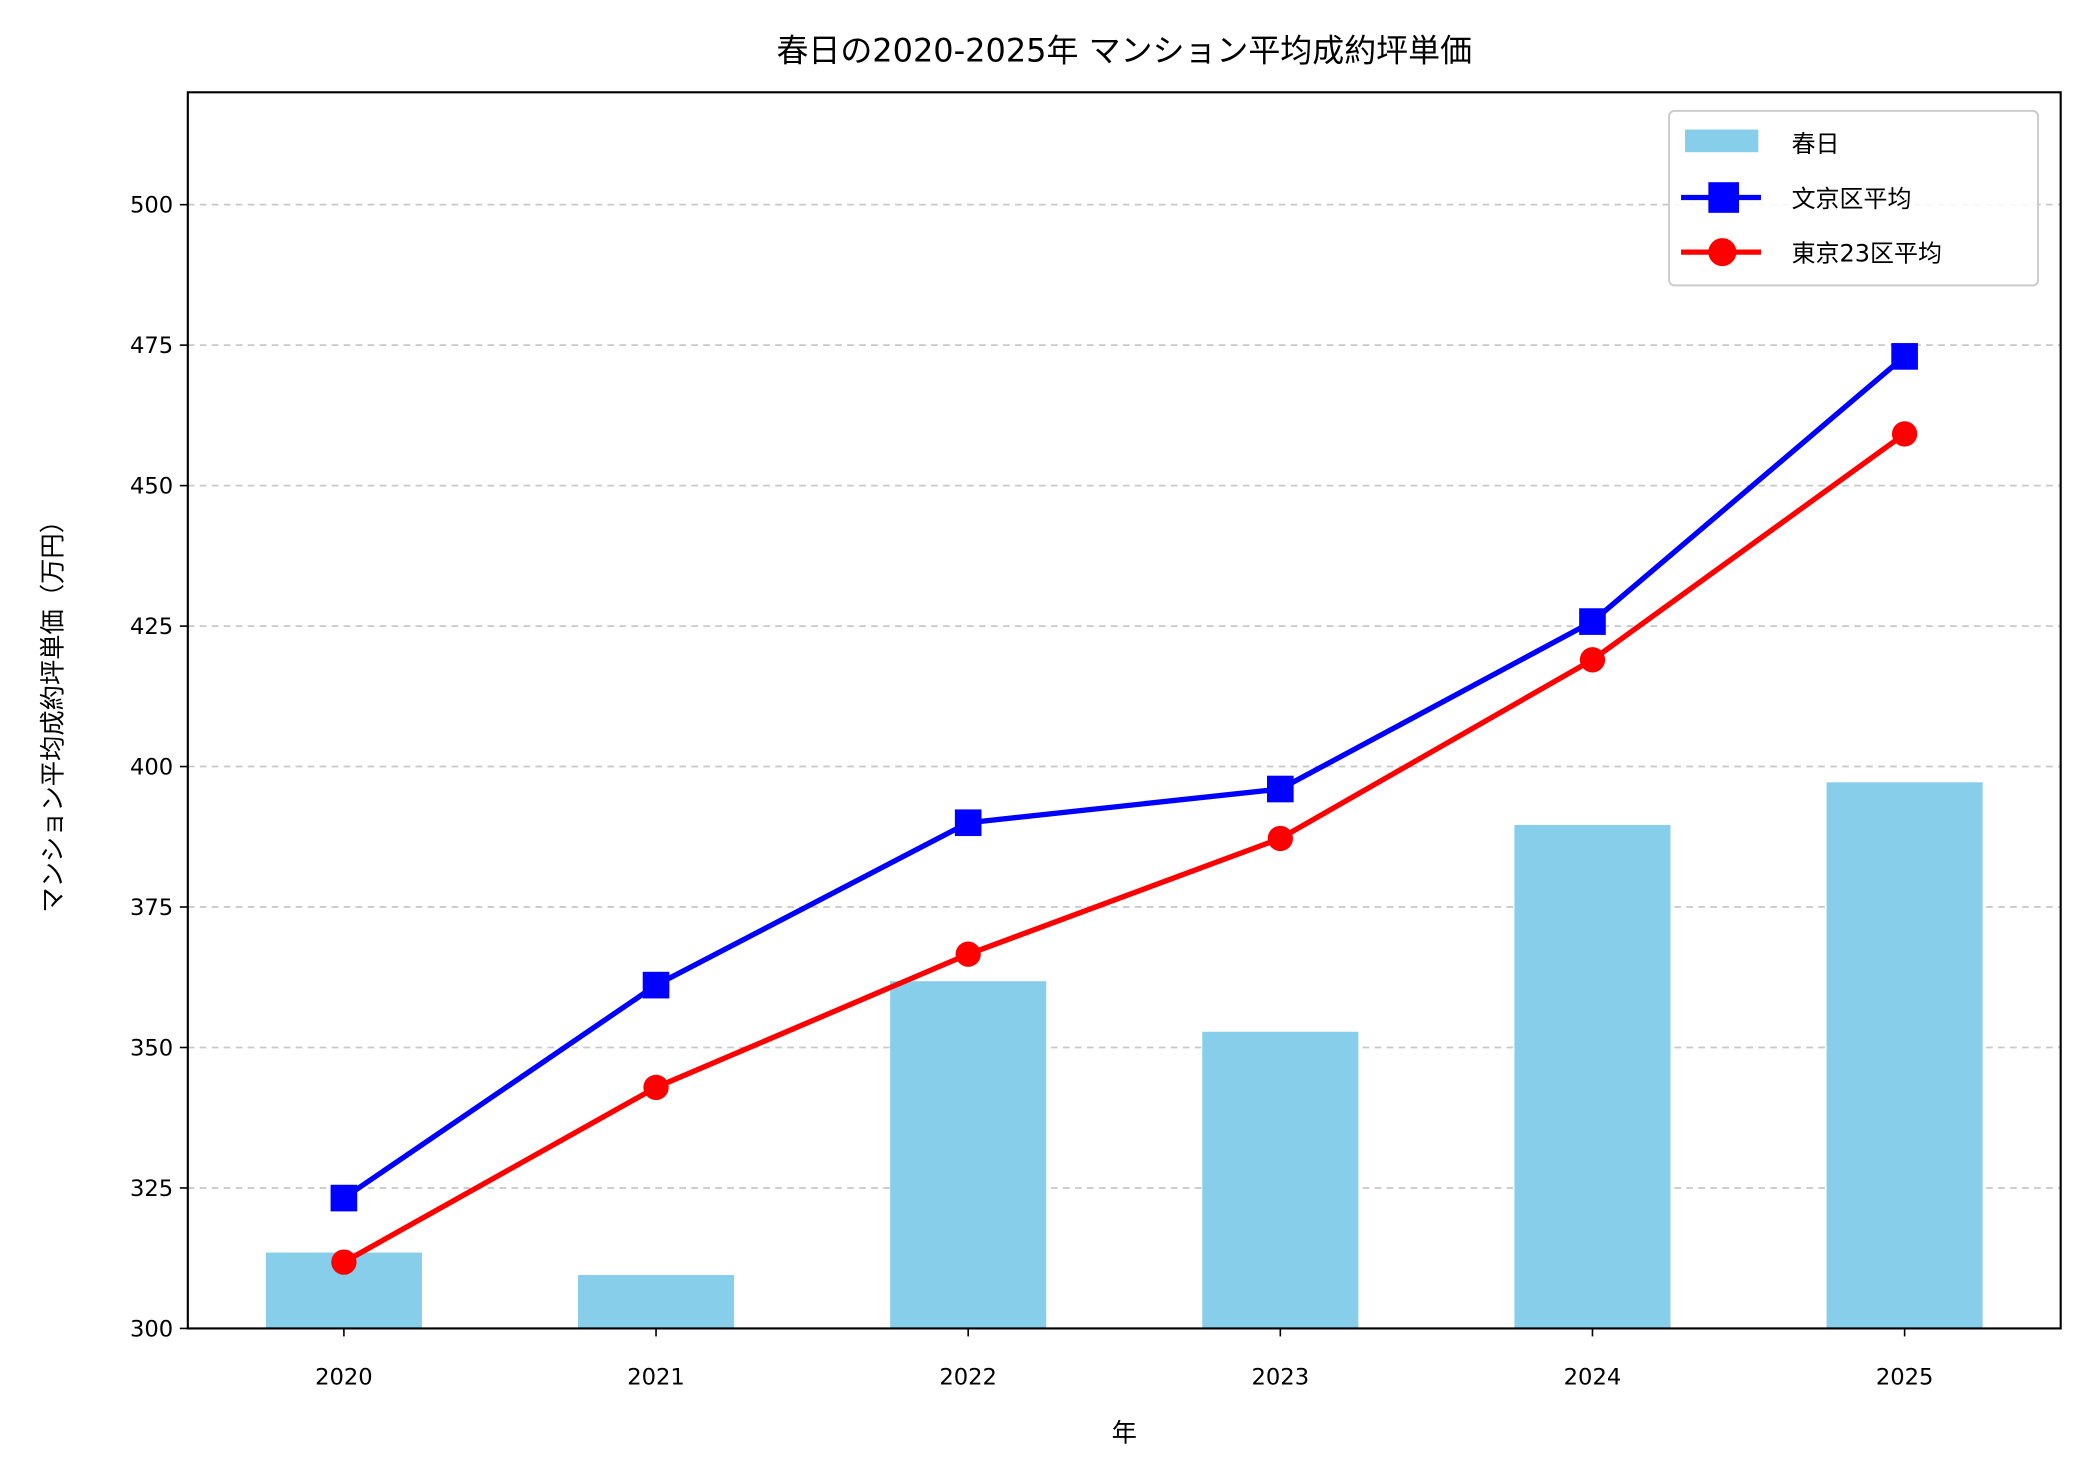 The width and height of the screenshot is (2078, 1474). I want to click on bar-2024, so click(1592, 1076).